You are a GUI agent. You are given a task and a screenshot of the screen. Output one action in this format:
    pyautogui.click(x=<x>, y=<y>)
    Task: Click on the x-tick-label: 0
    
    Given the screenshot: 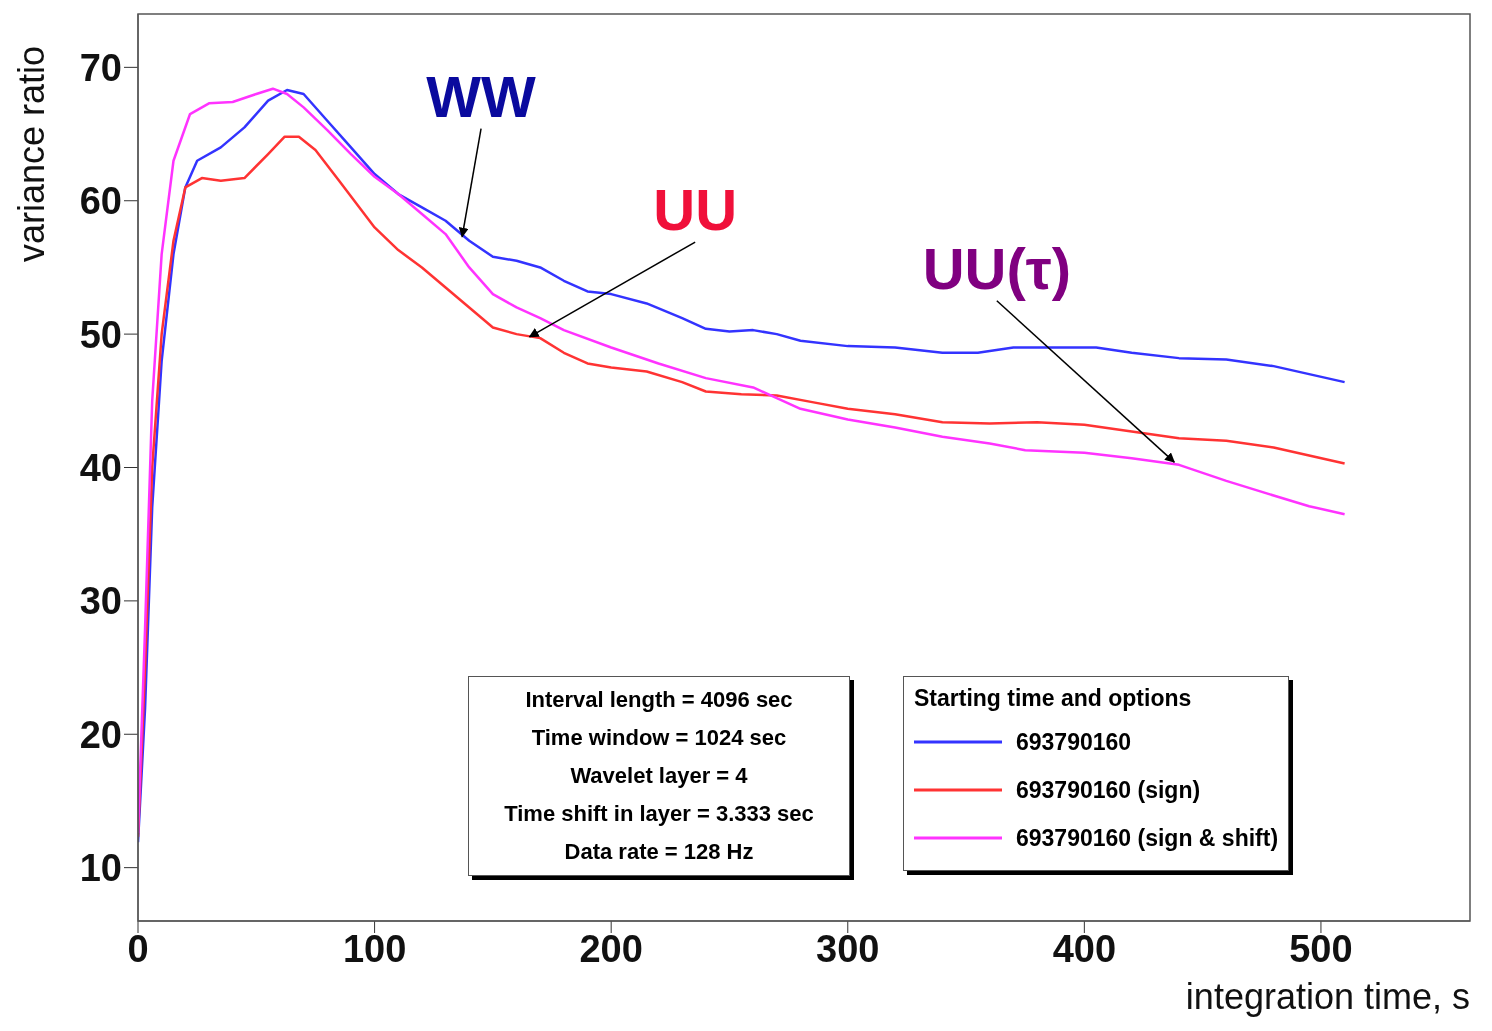 What is the action you would take?
    pyautogui.click(x=138, y=948)
    